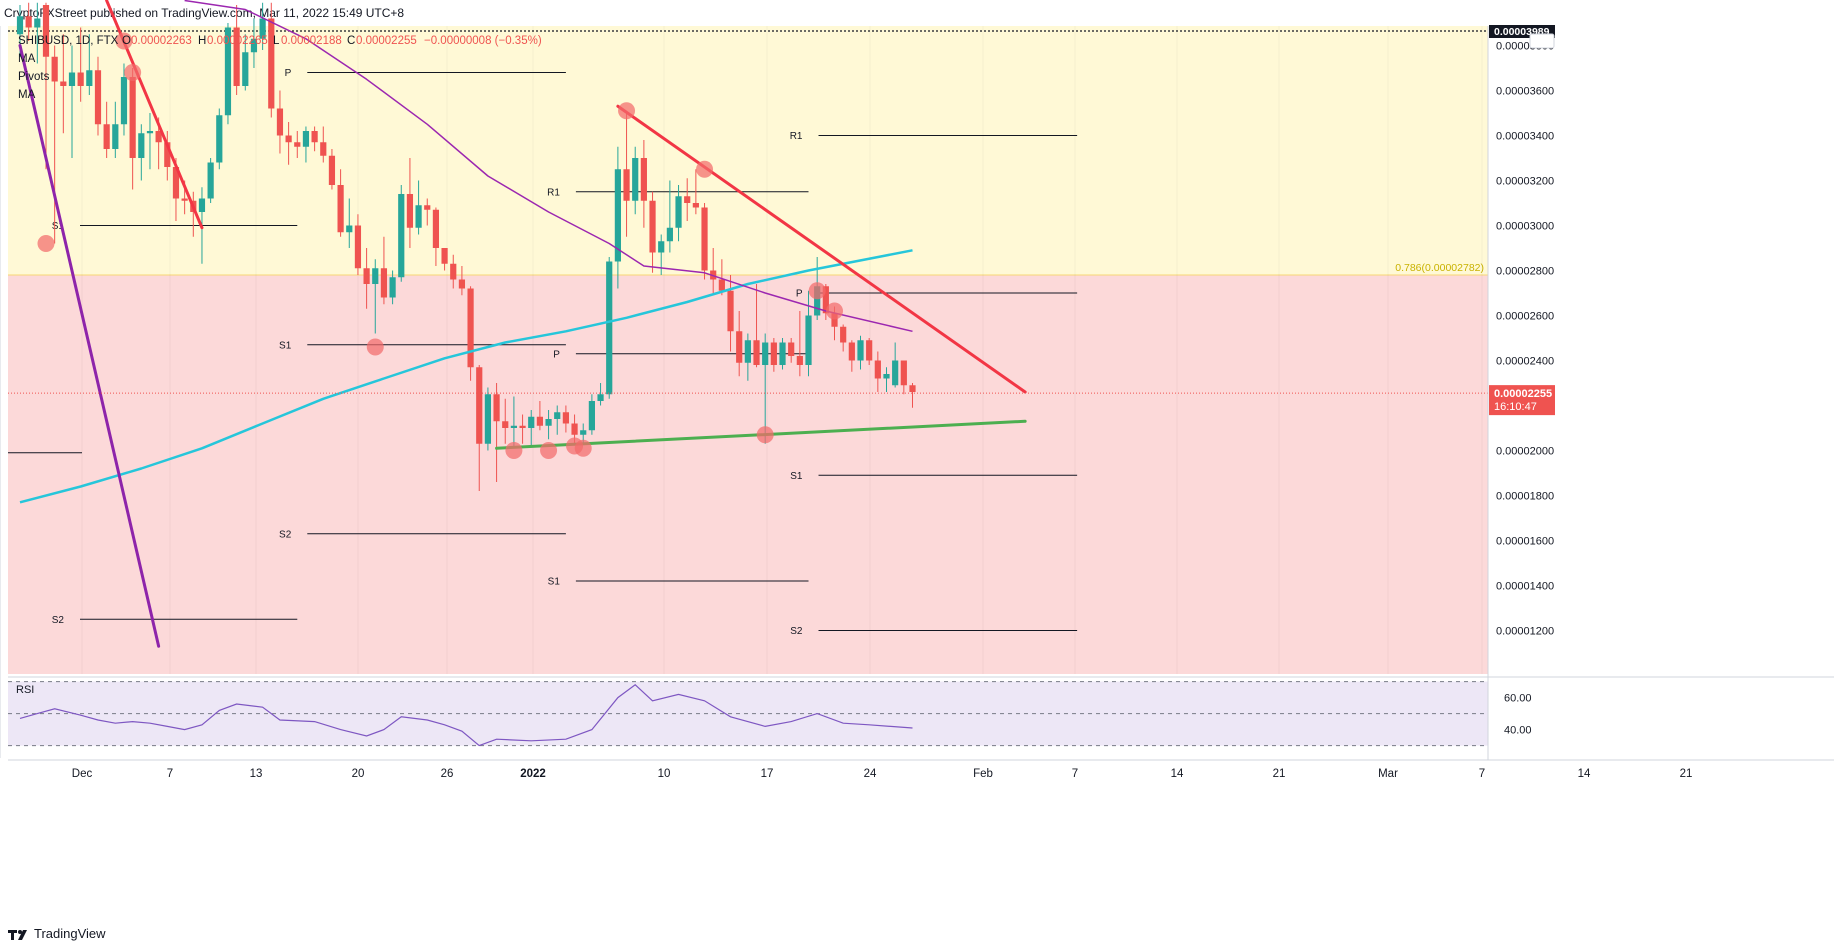  What do you see at coordinates (1542, 41) in the screenshot?
I see `currency-badge` at bounding box center [1542, 41].